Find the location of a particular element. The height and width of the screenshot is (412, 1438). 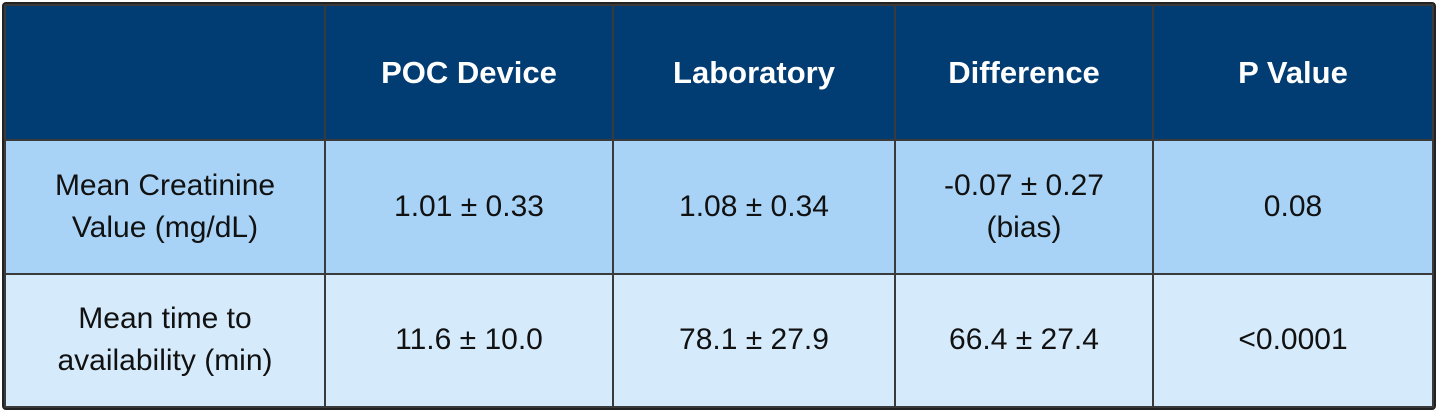

cell-line: -0.07 ± 0.27 is located at coordinates (1024, 185).